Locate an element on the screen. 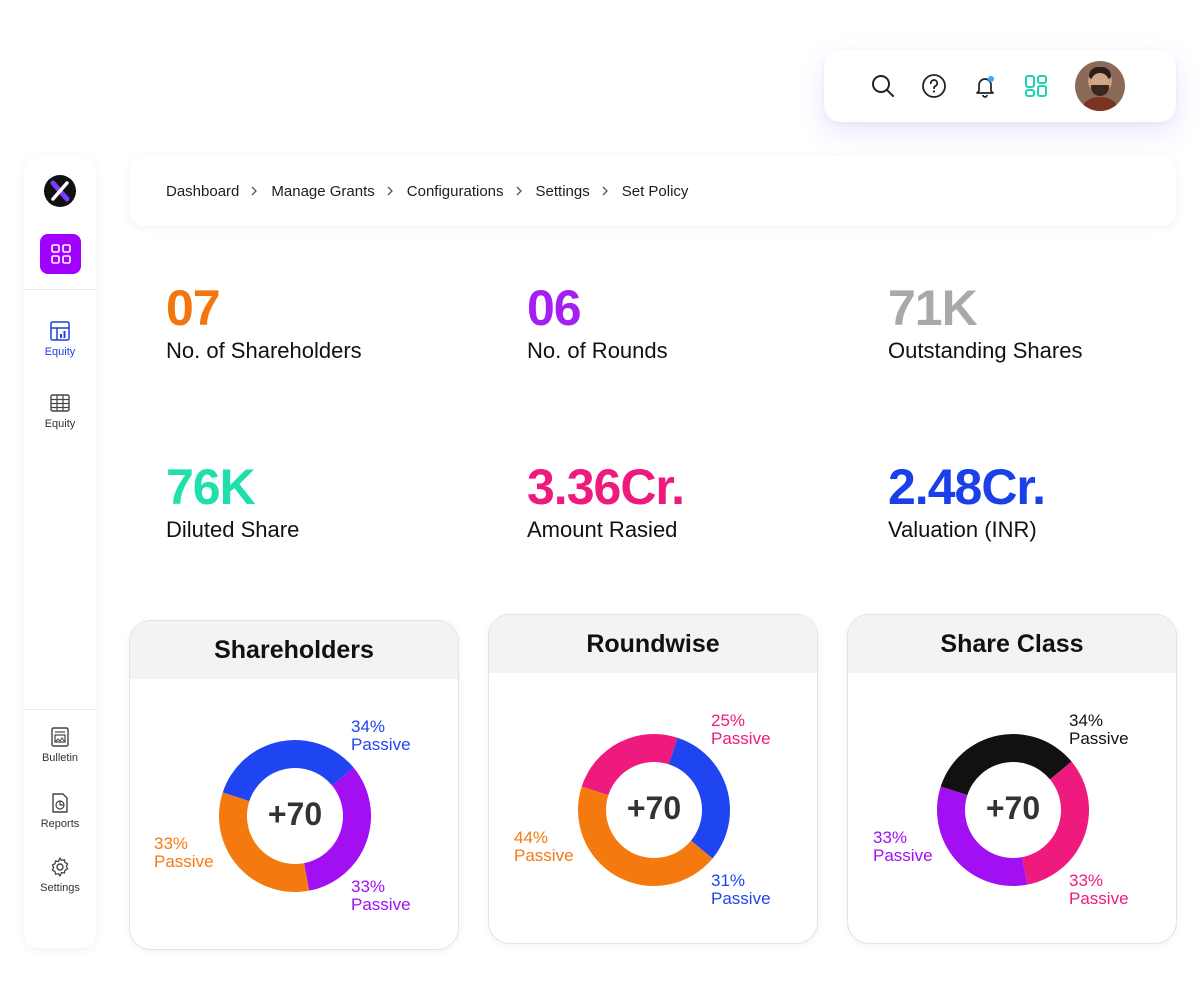 This screenshot has height=1000, width=1200. breadcrumb-manage-grants: Manage Grants is located at coordinates (323, 191).